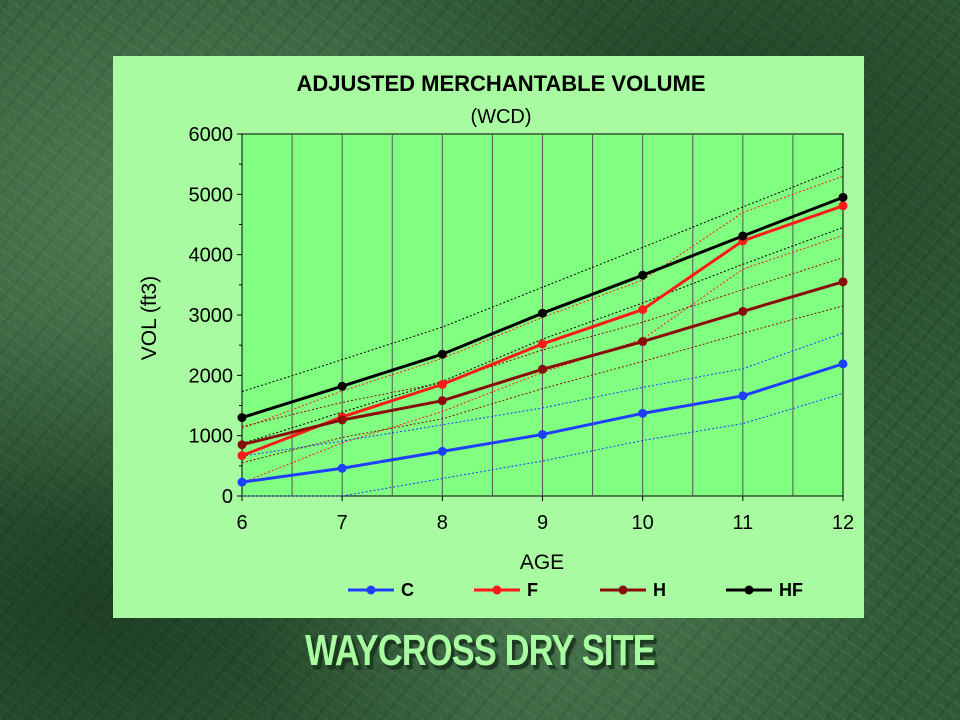 The height and width of the screenshot is (720, 960). I want to click on site-title: WAYCROSS DRY SITE, so click(480, 650).